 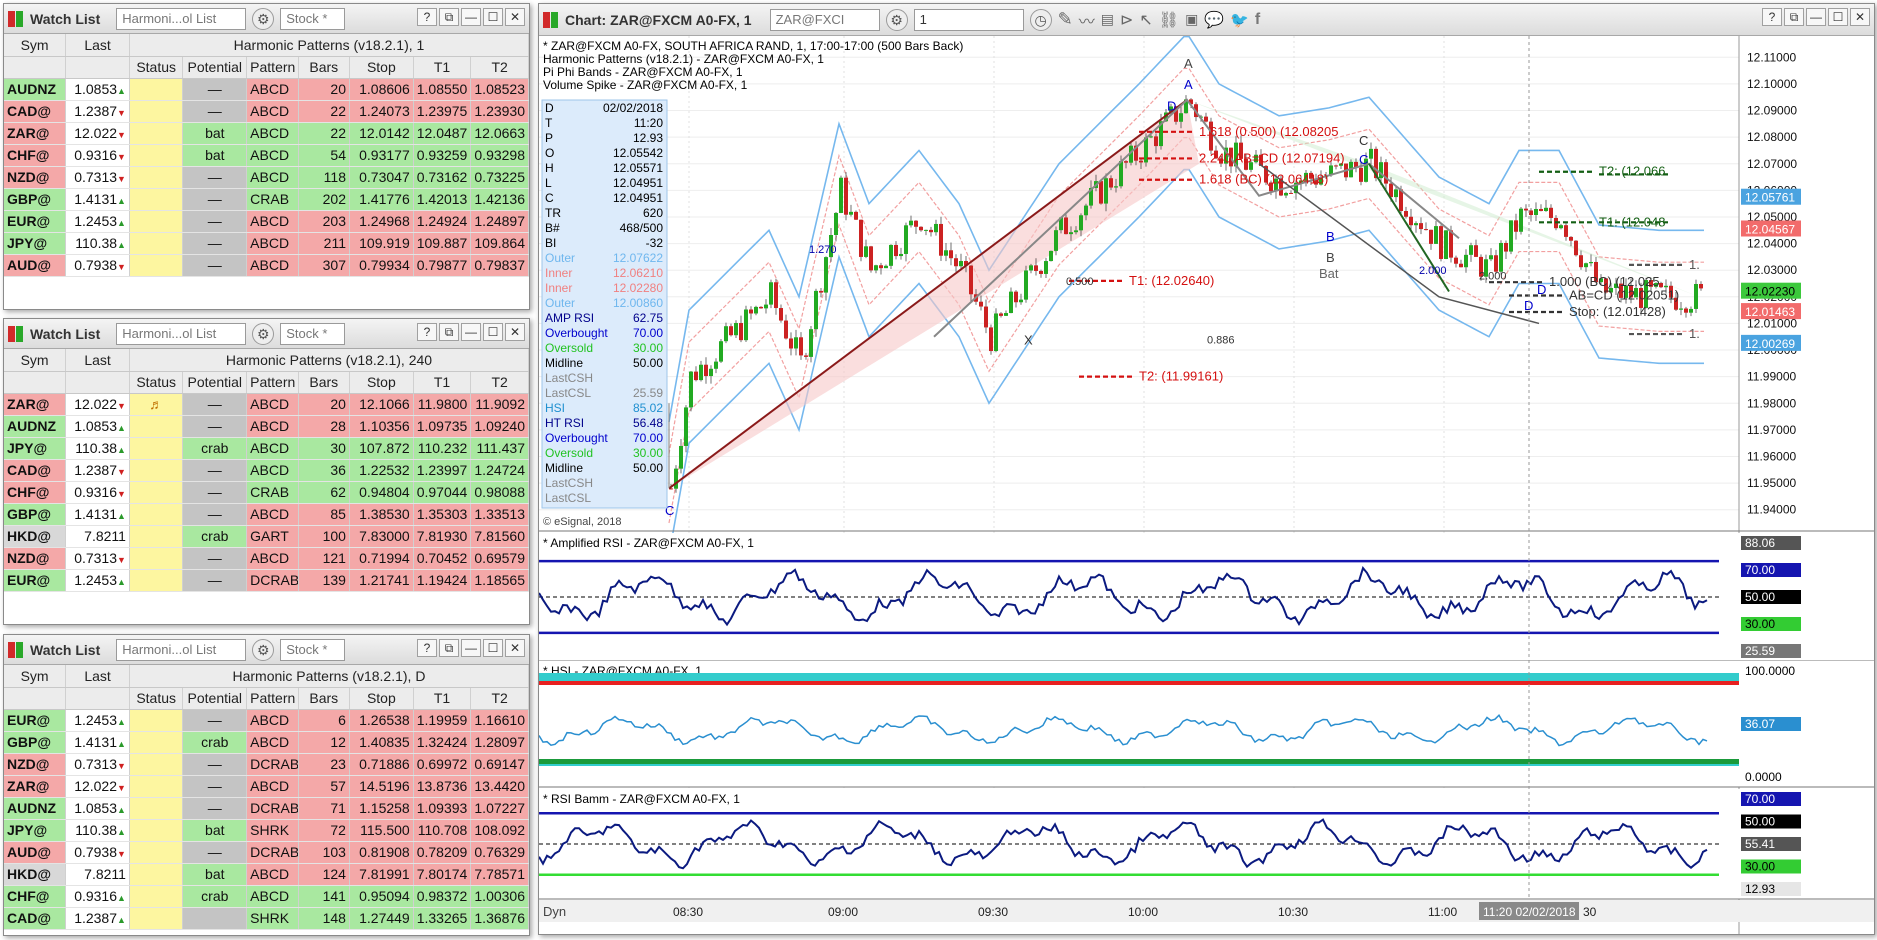 I want to click on table-row: AUD@ 0.7938▼ — ABCD 307 0.79934 0.79877 0.79837, so click(x=266, y=265).